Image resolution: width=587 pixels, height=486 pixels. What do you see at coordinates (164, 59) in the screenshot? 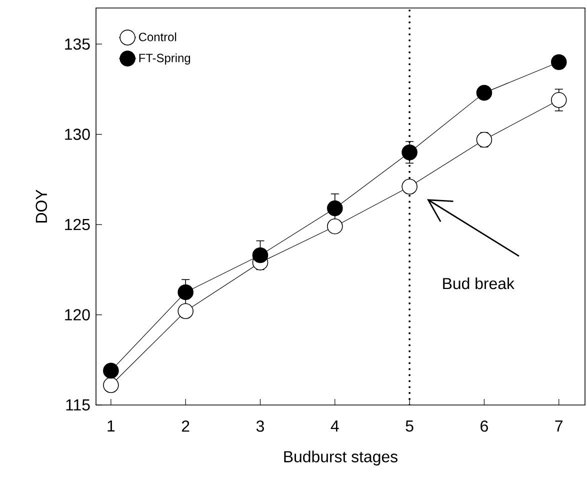
I see `legend-label: FT-Spring` at bounding box center [164, 59].